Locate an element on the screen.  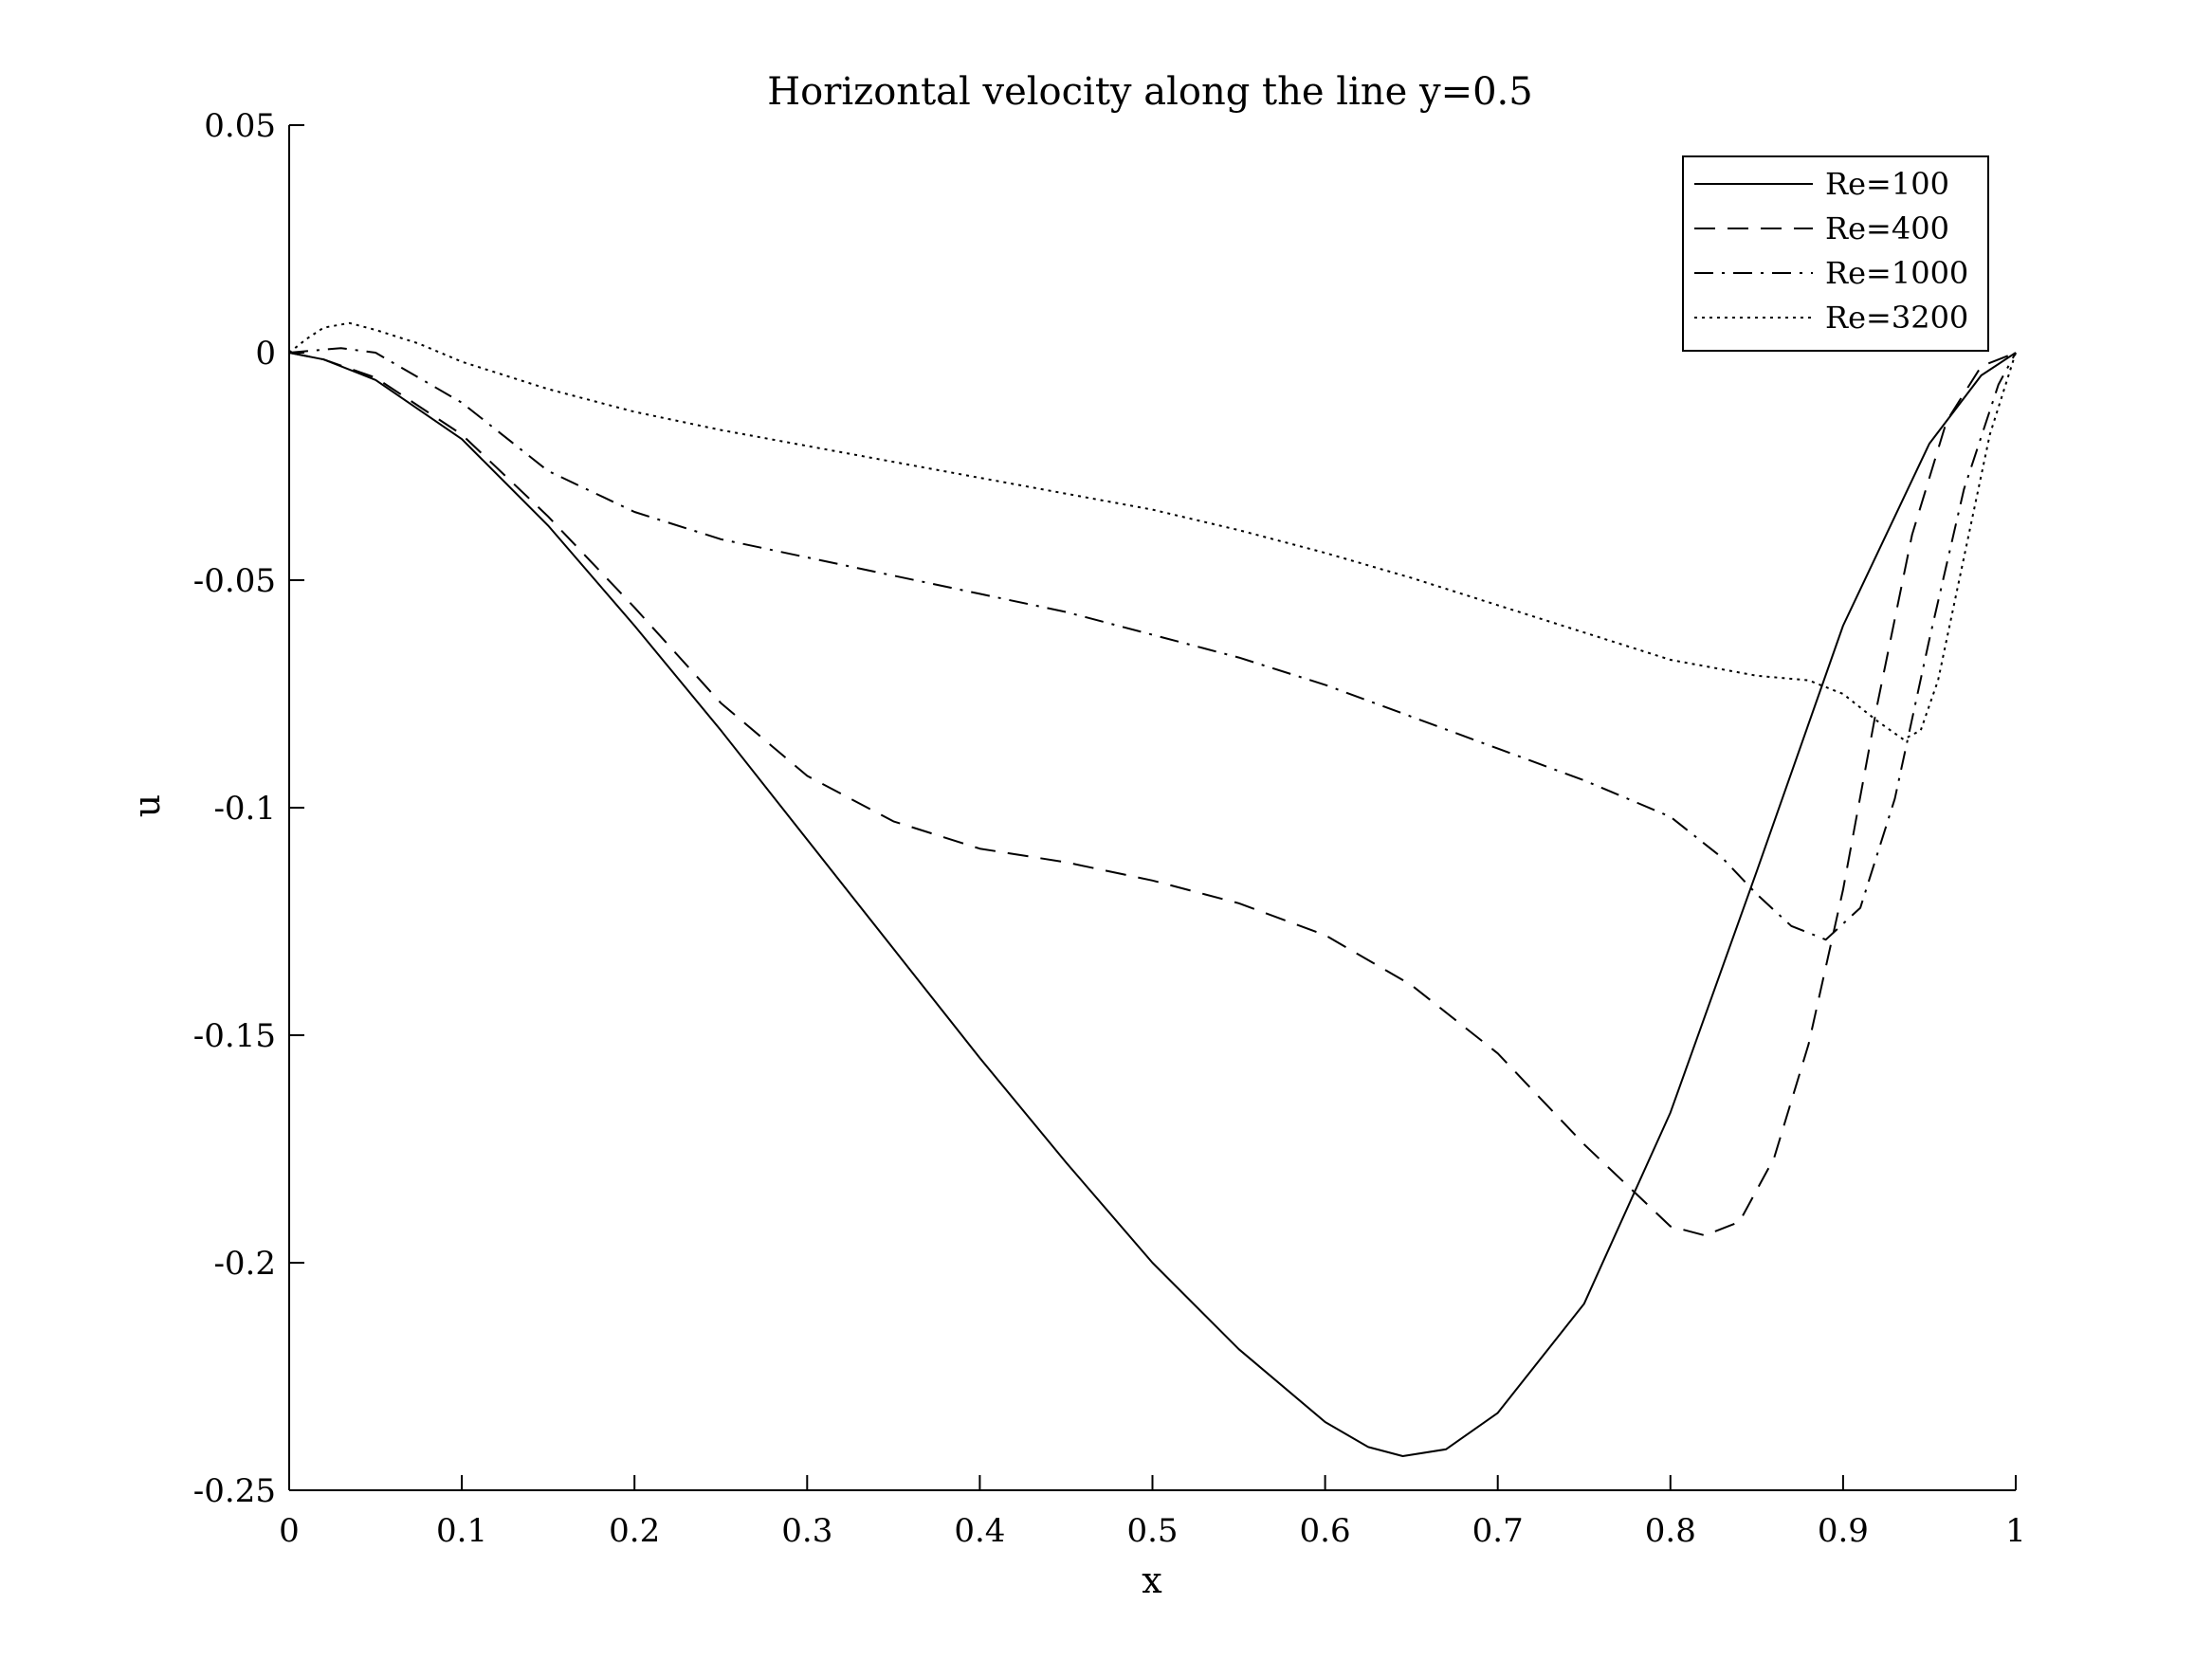
y-tick-label: 0 is located at coordinates (265, 354).